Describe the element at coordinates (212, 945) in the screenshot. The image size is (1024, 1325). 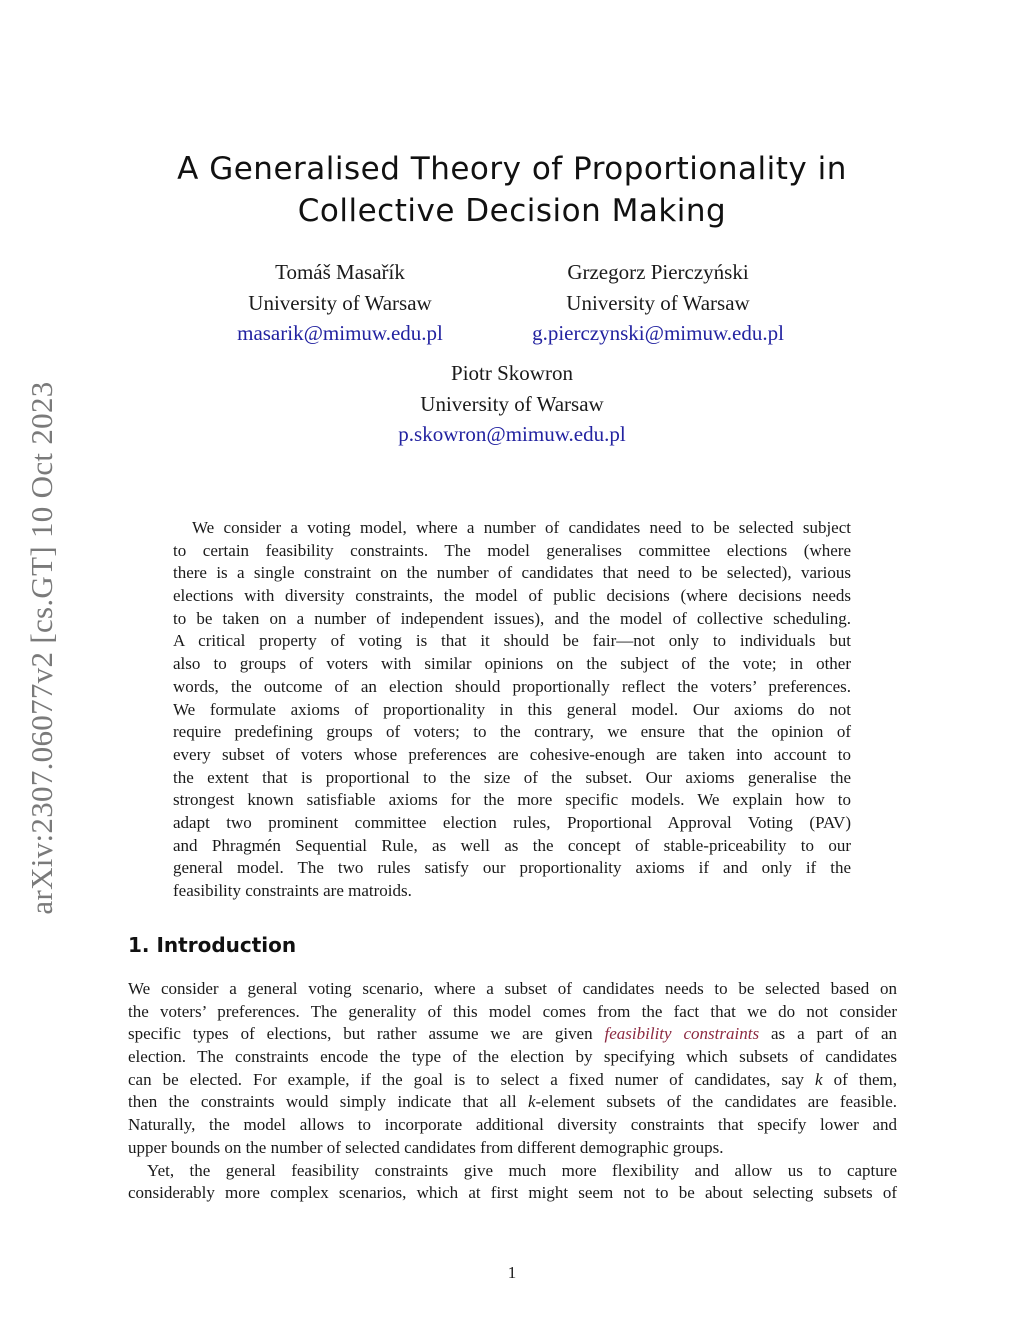
I see `section-heading: 1. Introduction` at that location.